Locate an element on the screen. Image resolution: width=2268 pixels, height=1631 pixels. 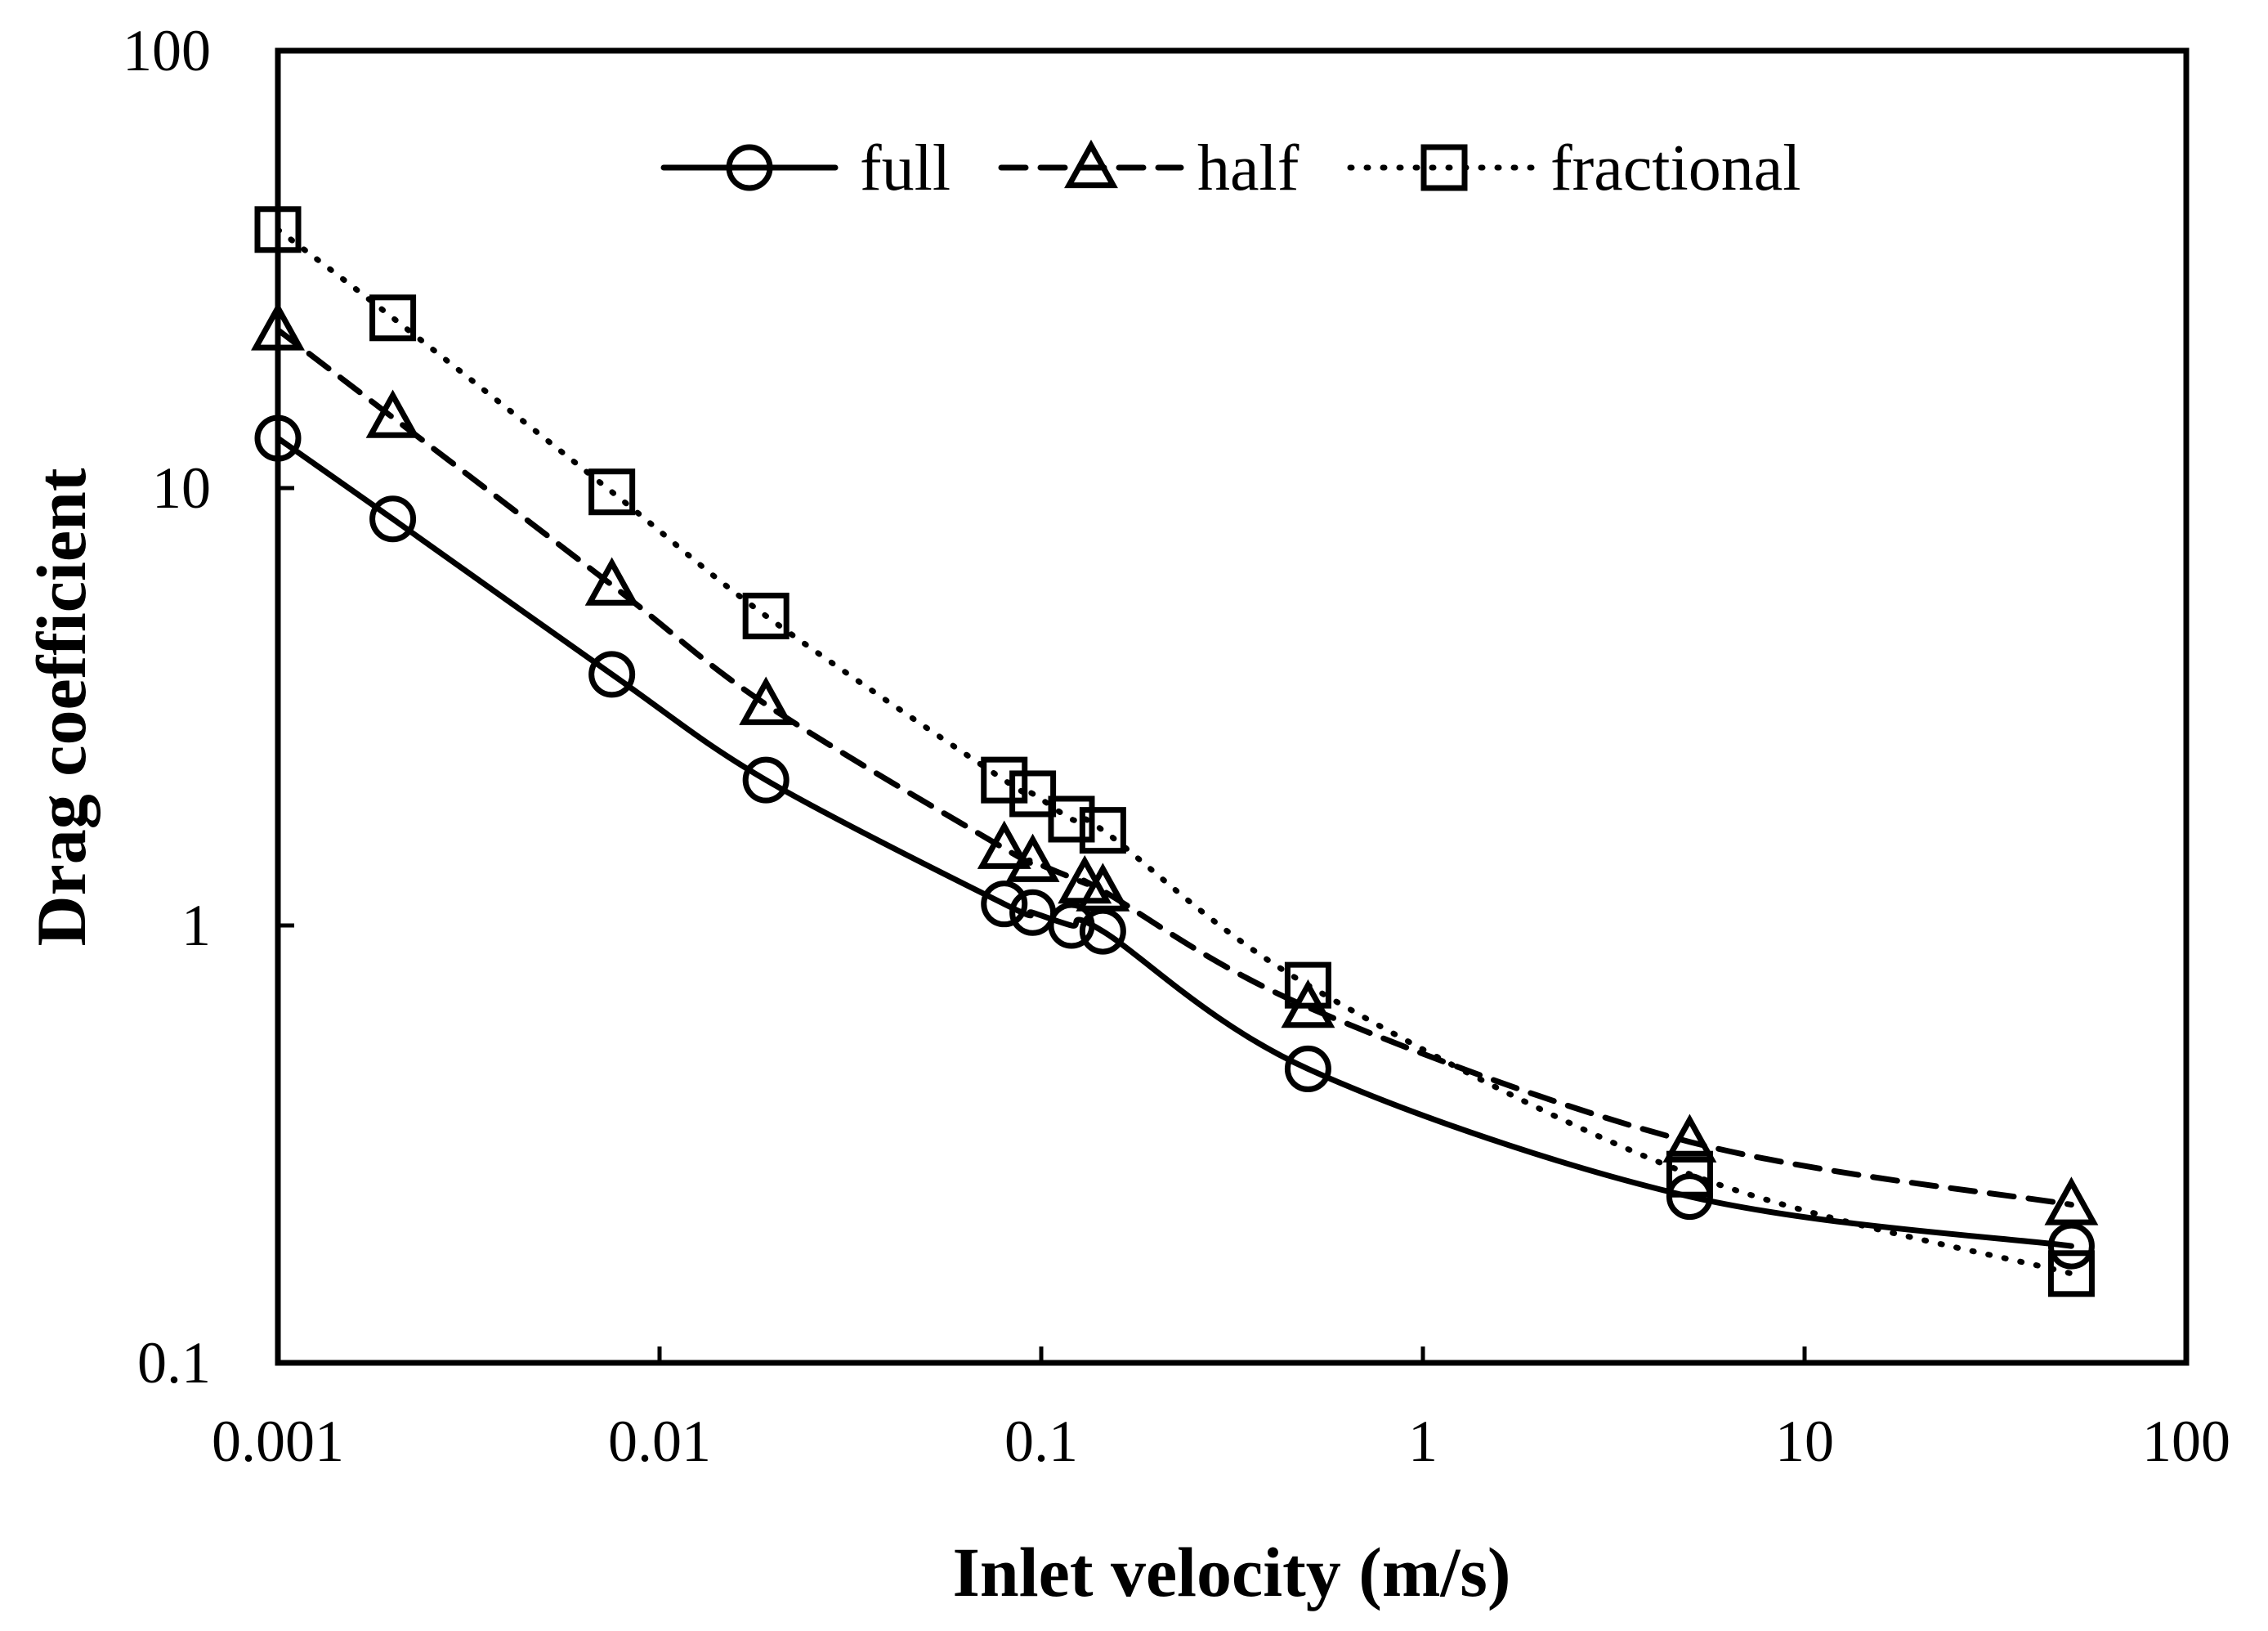
legend-label-half: half is located at coordinates (1248, 168).